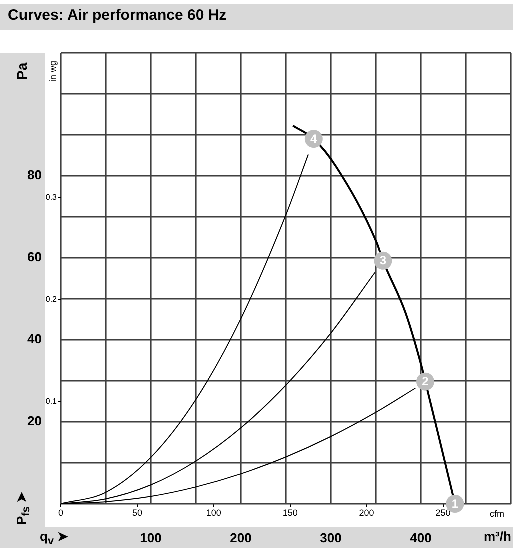 This screenshot has width=521, height=552. I want to click on annotation: 2, so click(426, 381).